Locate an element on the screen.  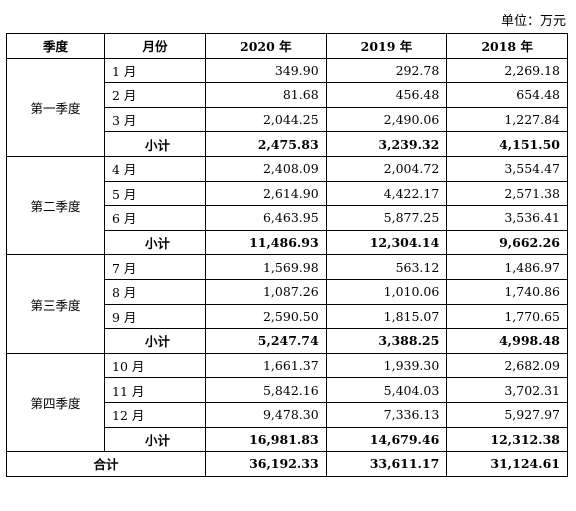
header-2019: 2019 年 is located at coordinates (386, 46).